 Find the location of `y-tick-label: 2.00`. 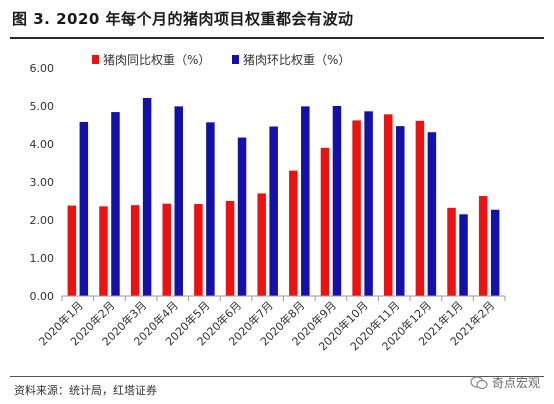

y-tick-label: 2.00 is located at coordinates (42, 220).